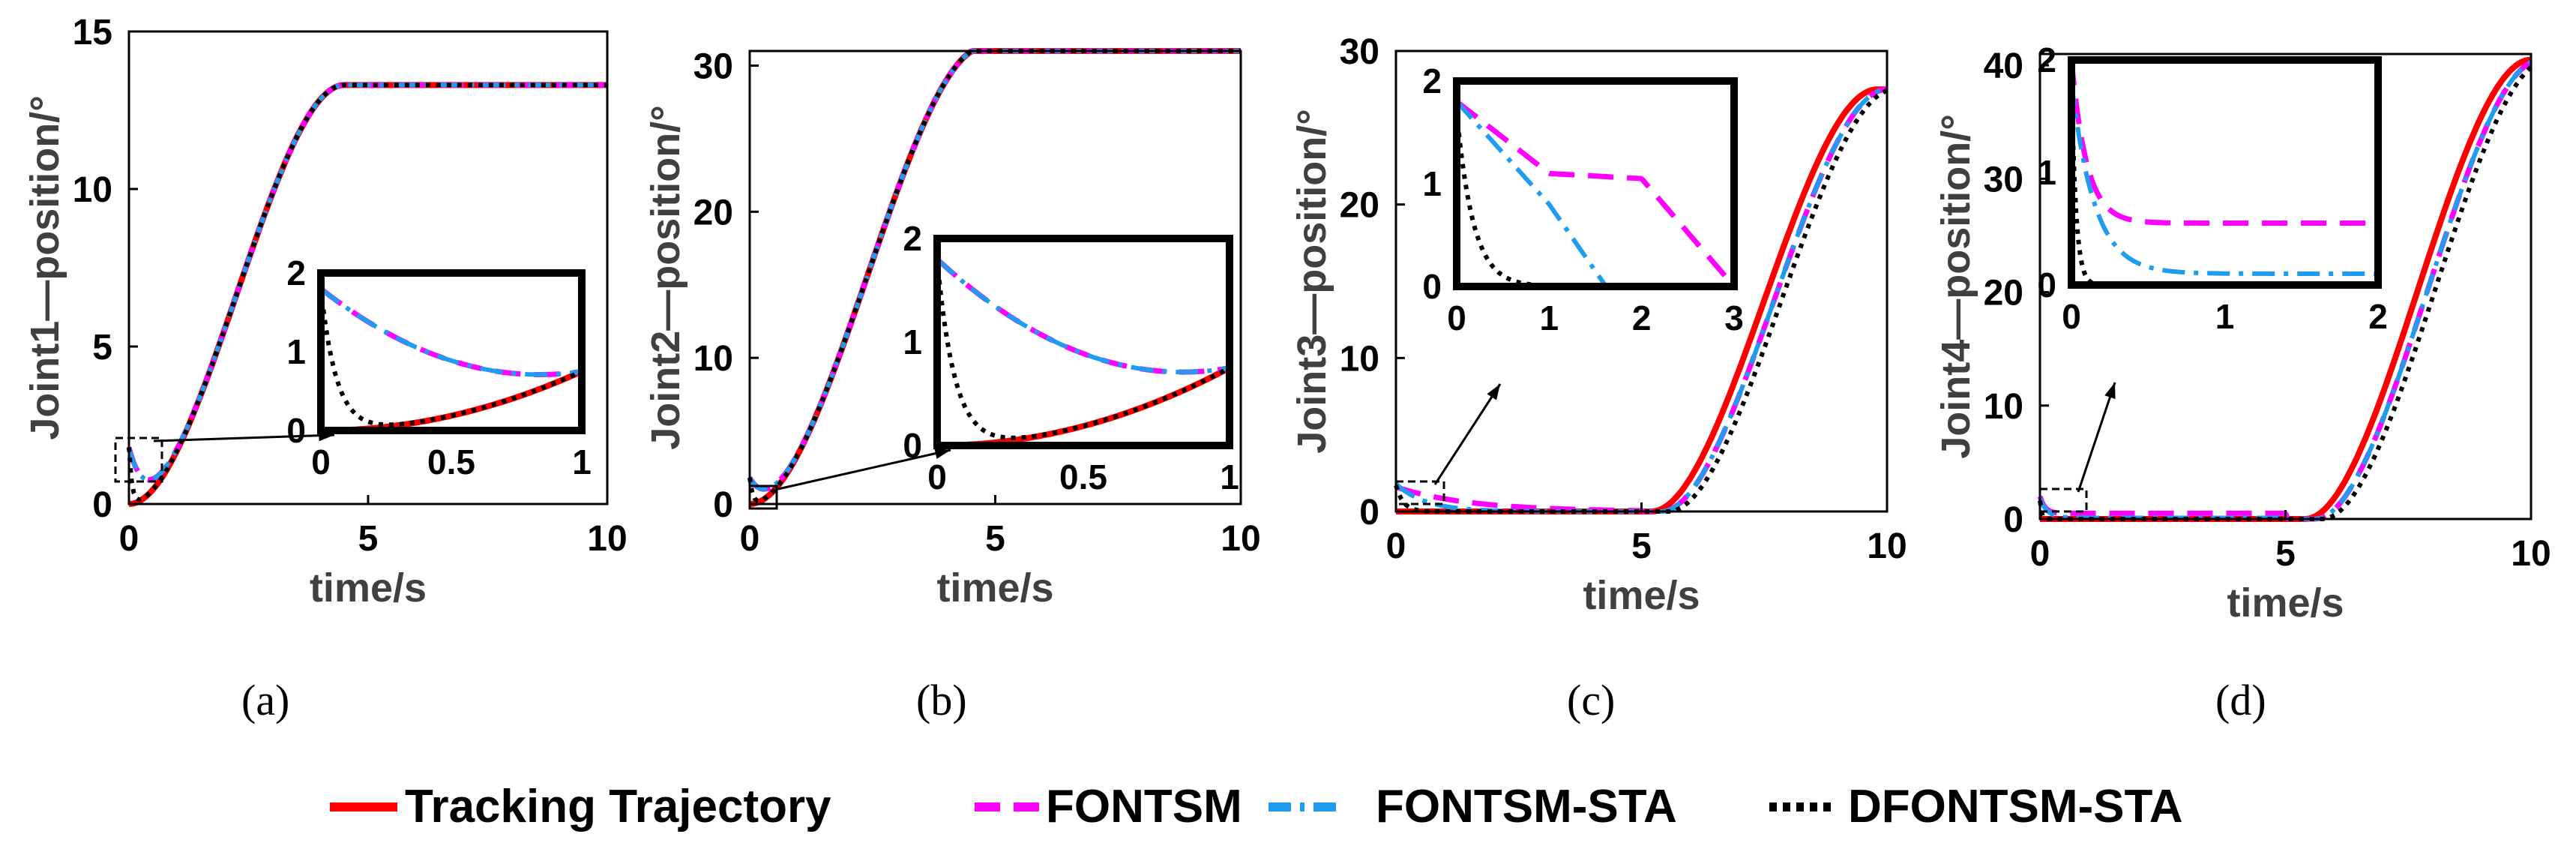 The width and height of the screenshot is (2576, 861). What do you see at coordinates (941, 700) in the screenshot?
I see `panel-label: (b)` at bounding box center [941, 700].